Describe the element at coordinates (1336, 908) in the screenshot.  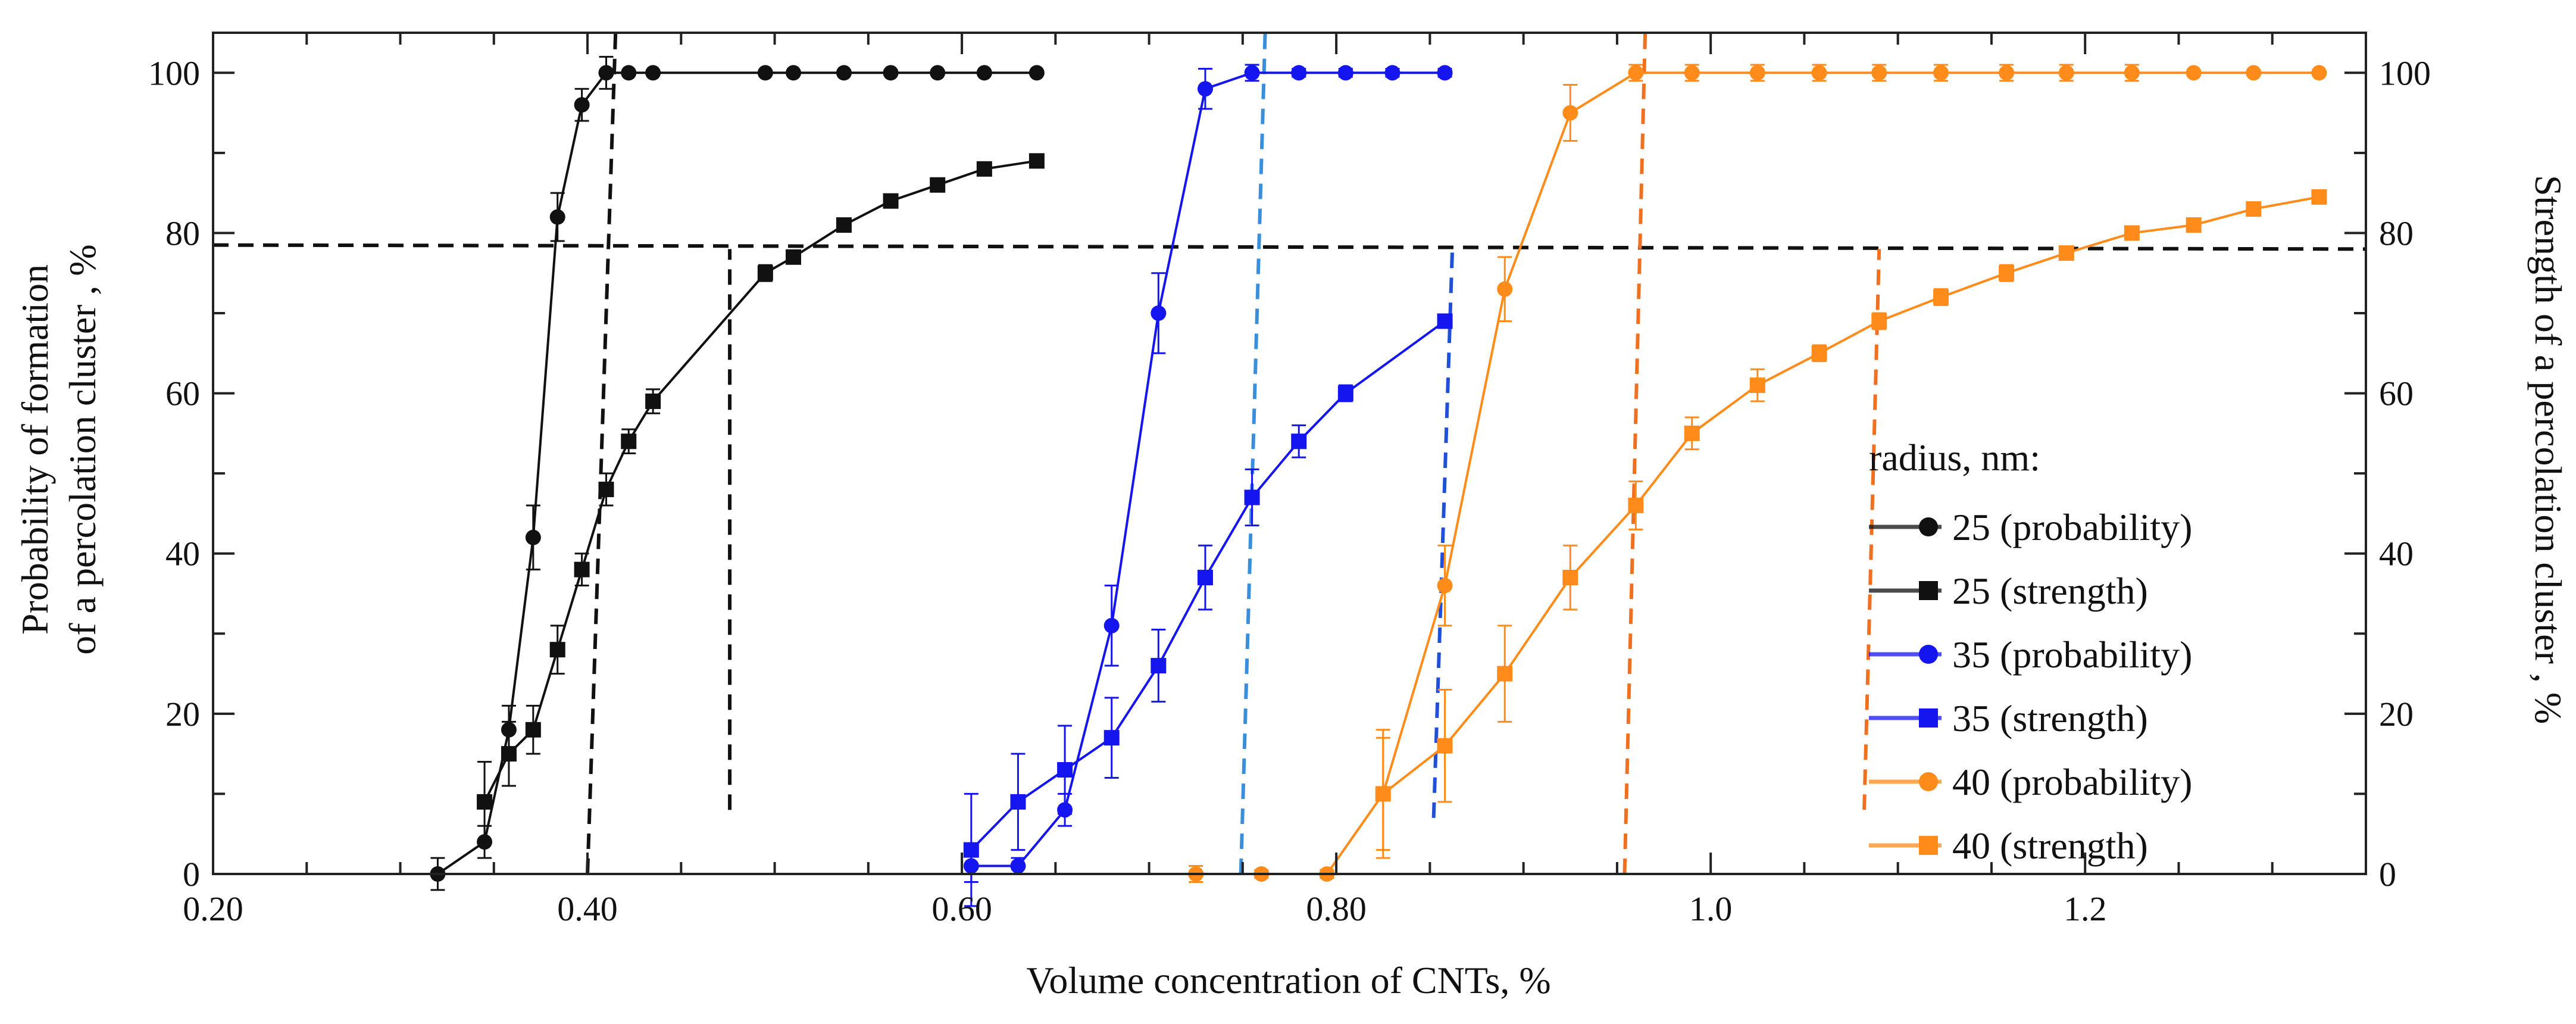
I see `x-tick-label: 0.80` at that location.